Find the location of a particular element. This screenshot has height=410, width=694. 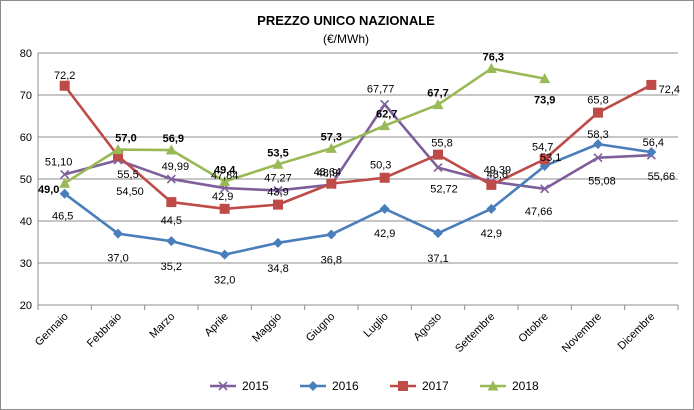

data-label: 47,84 is located at coordinates (225, 176).